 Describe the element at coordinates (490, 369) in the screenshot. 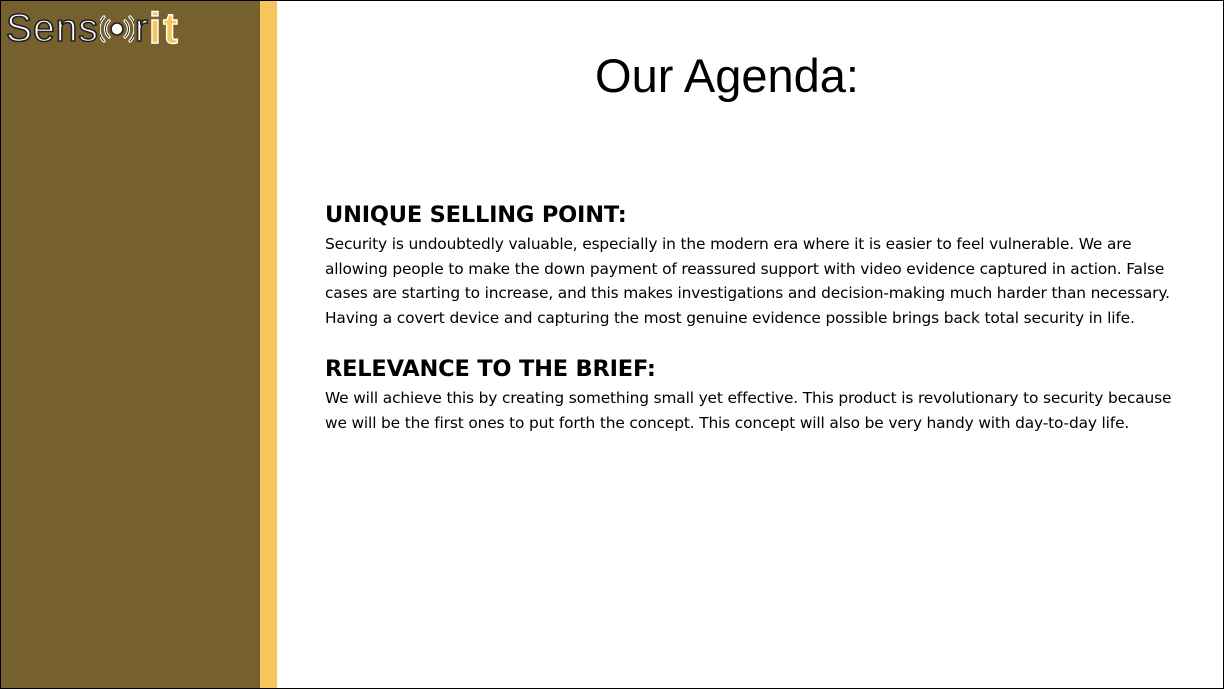

I see `section-heading: RELEVANCE TO THE BRIEF:` at that location.